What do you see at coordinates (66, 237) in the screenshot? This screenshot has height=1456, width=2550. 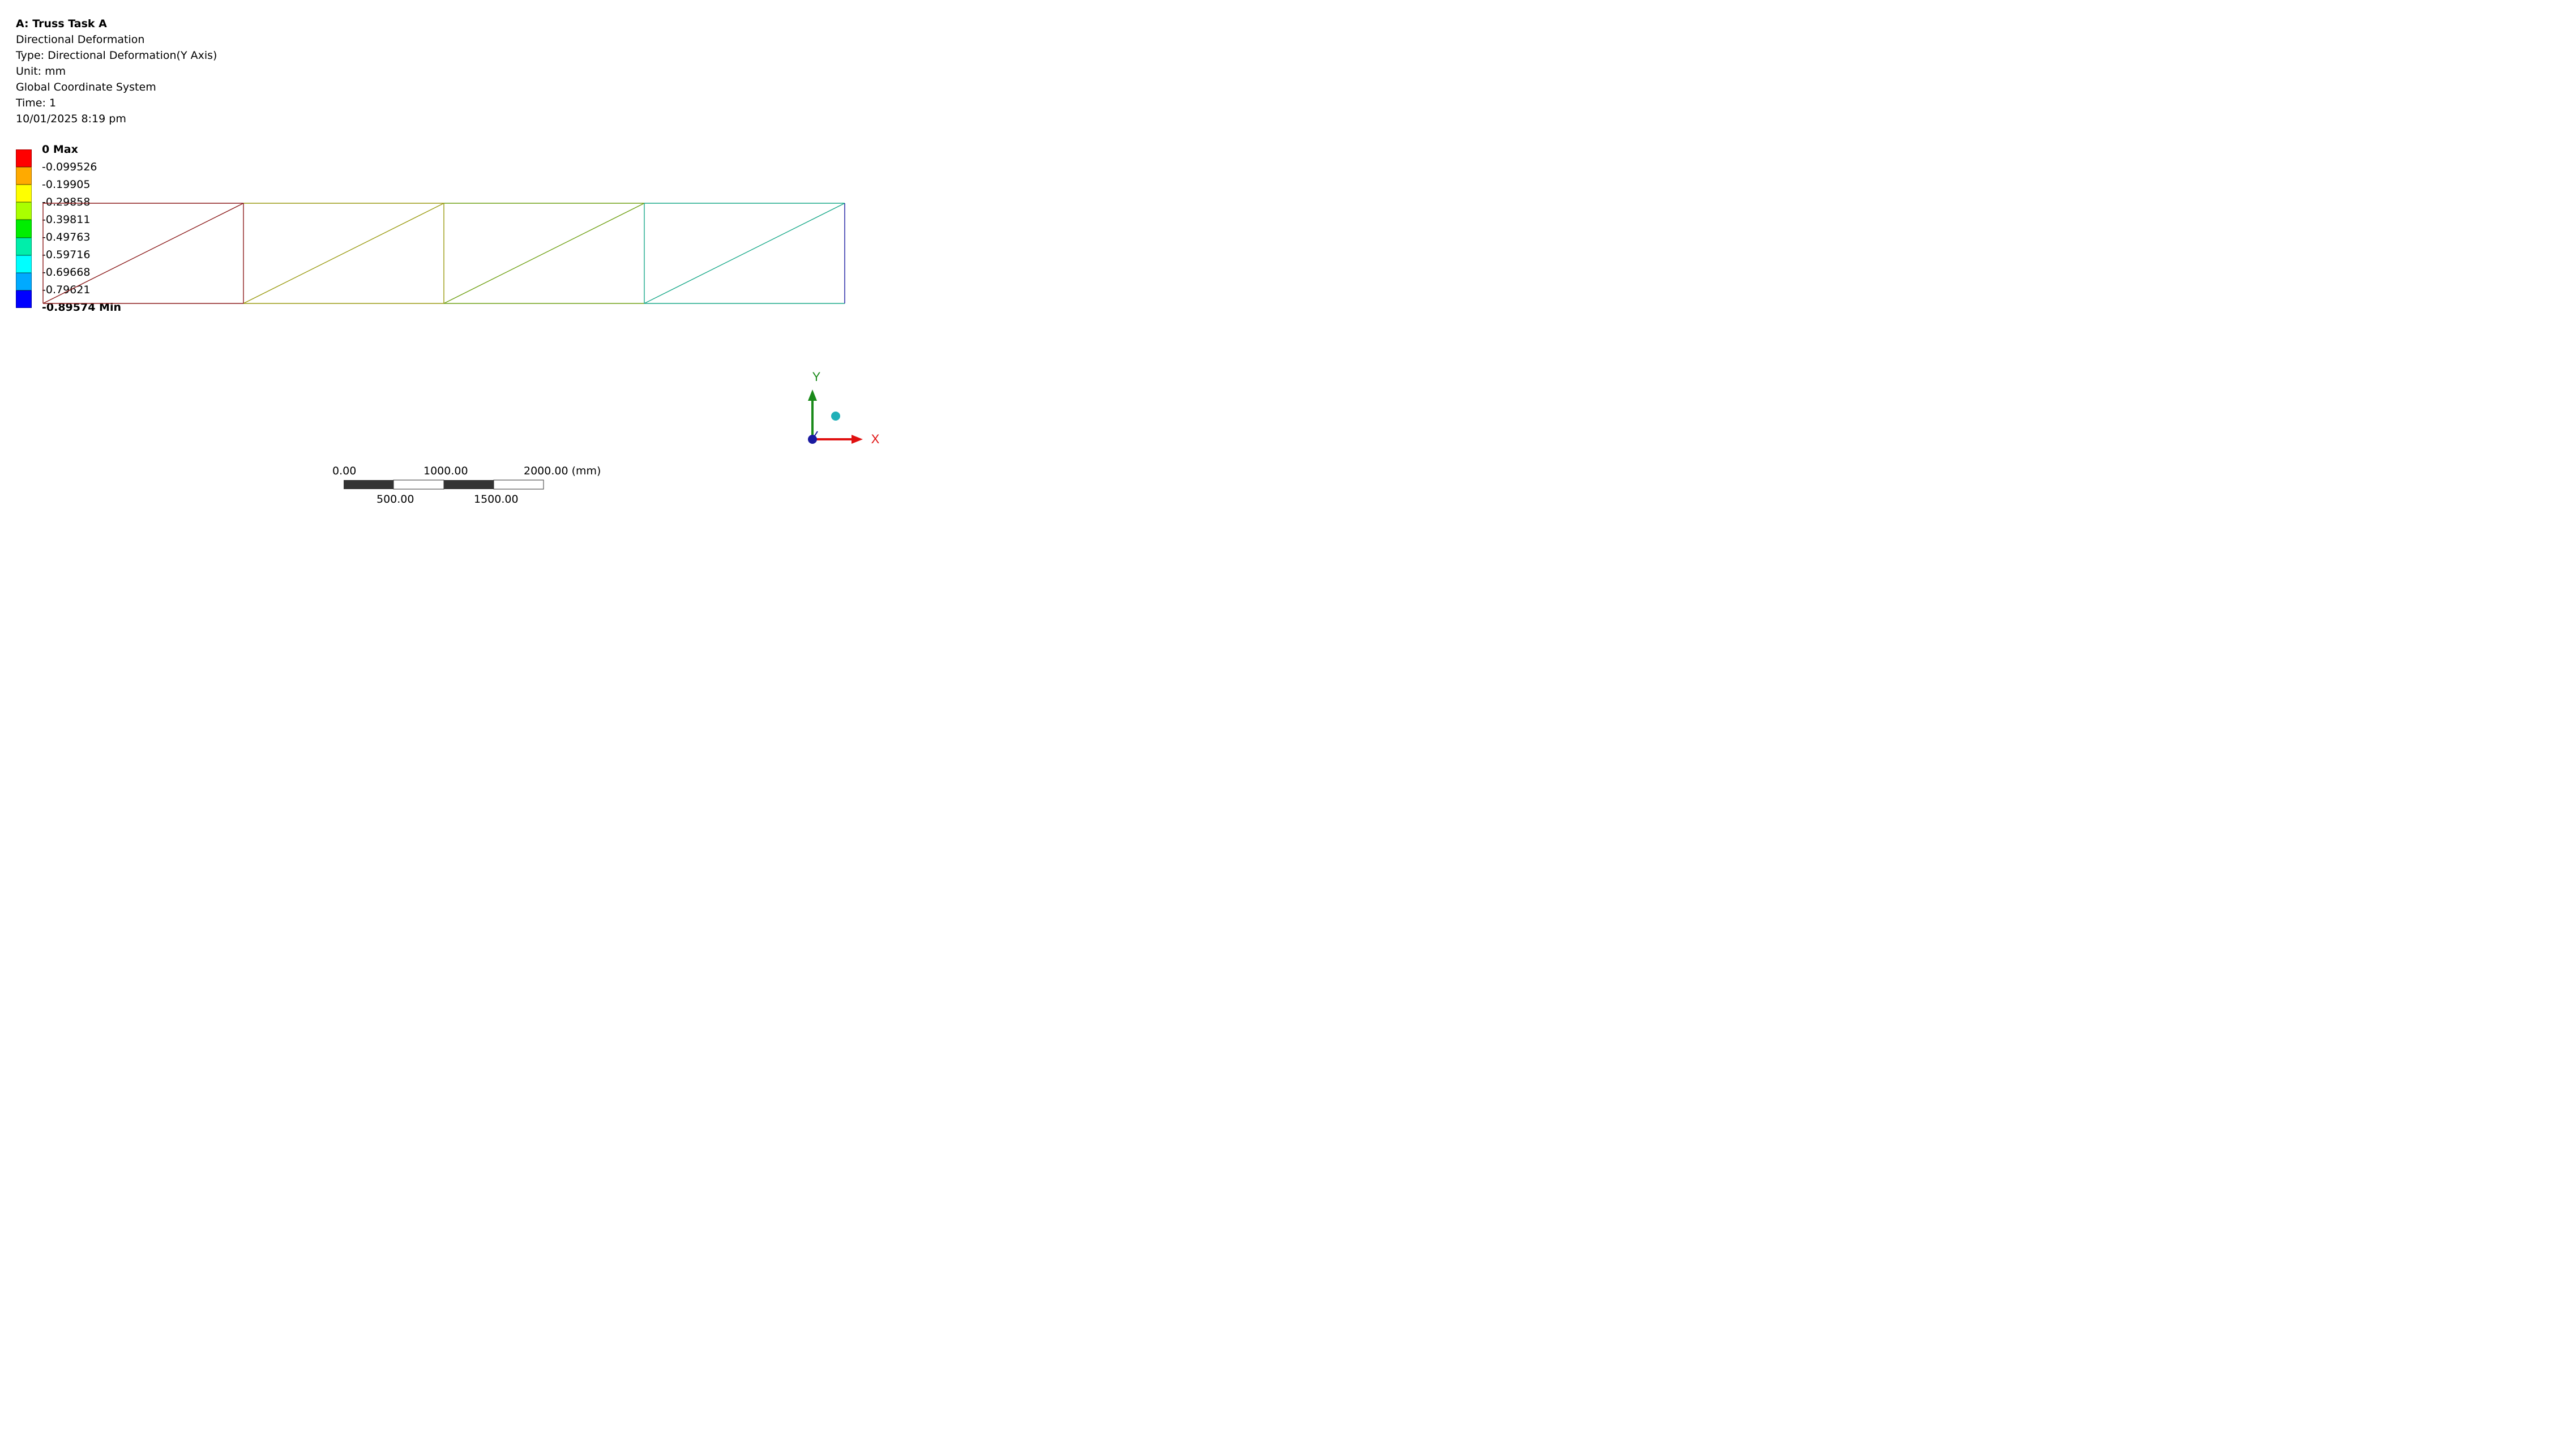 I see `legend-label-5: -0.49763` at bounding box center [66, 237].